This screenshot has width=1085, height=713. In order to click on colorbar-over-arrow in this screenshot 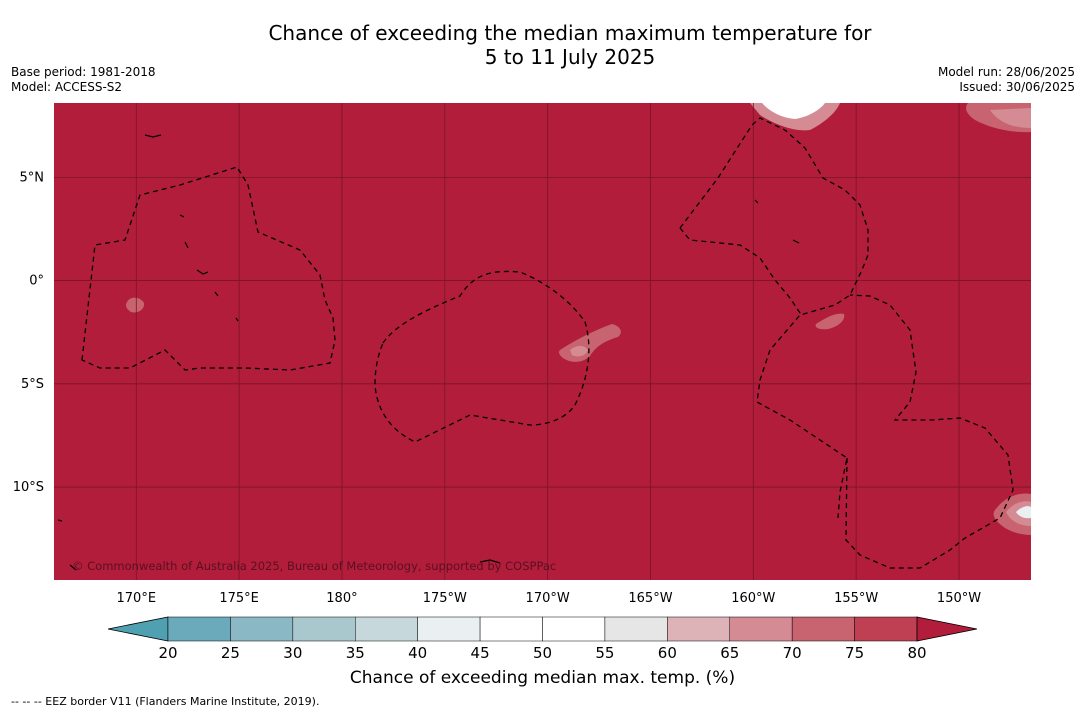, I will do `click(947, 629)`.